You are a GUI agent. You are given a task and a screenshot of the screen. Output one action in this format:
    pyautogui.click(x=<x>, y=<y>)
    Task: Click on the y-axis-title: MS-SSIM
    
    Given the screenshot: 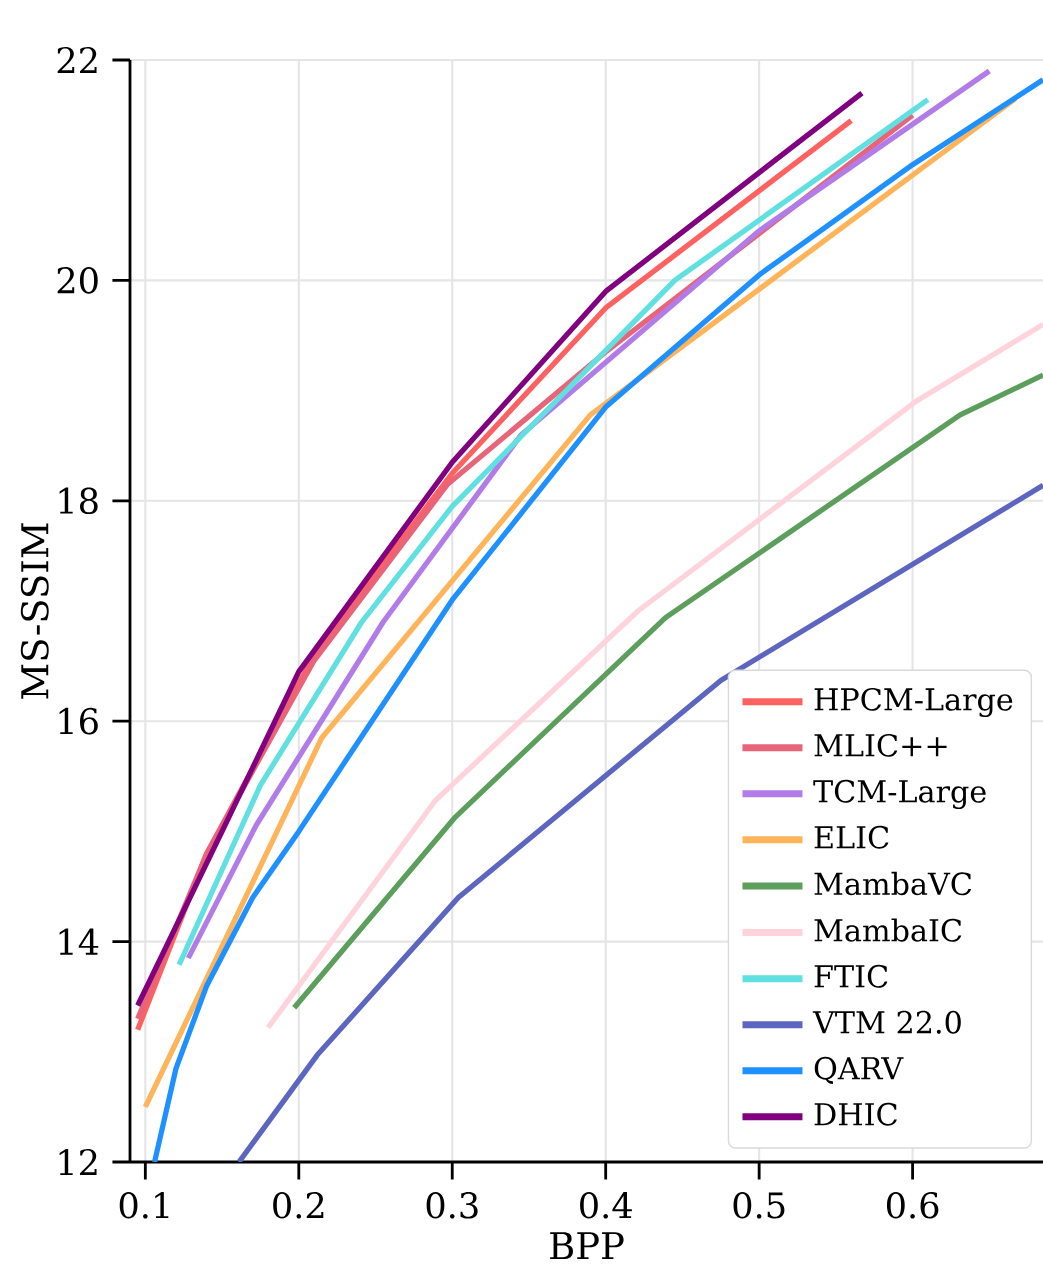 What is the action you would take?
    pyautogui.click(x=34, y=611)
    